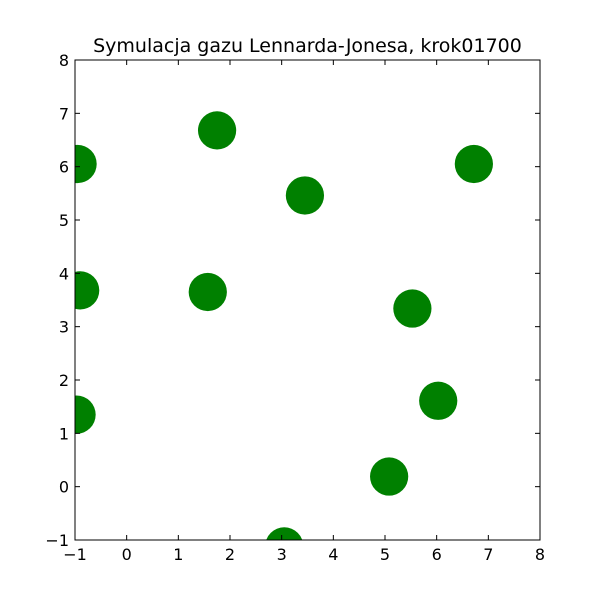 Image resolution: width=600 pixels, height=605 pixels. What do you see at coordinates (64, 113) in the screenshot?
I see `y-tick-label: 7` at bounding box center [64, 113].